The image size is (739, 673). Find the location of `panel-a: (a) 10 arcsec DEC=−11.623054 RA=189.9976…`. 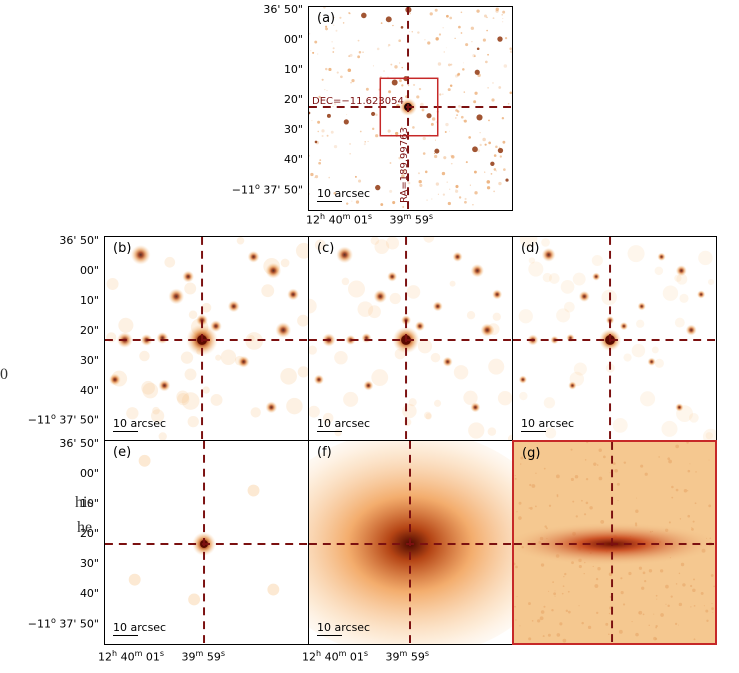

panel-a: (a) 10 arcsec DEC=−11.623054 RA=189.9976… is located at coordinates (410, 108).